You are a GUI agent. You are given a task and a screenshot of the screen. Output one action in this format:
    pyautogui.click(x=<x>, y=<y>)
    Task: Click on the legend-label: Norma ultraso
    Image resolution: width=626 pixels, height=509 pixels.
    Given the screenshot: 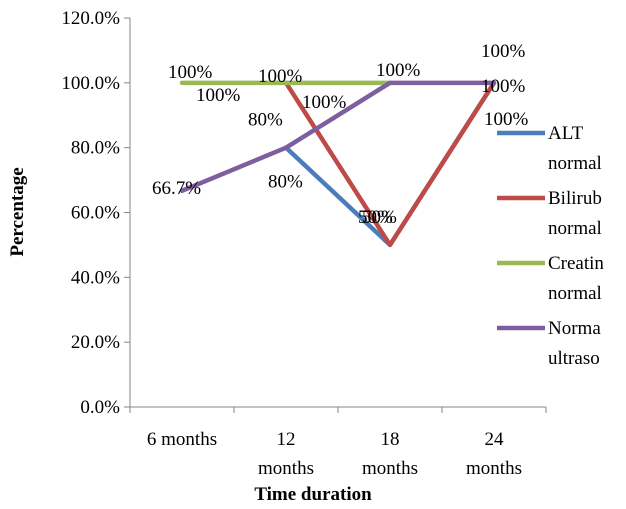 What is the action you would take?
    pyautogui.click(x=574, y=343)
    